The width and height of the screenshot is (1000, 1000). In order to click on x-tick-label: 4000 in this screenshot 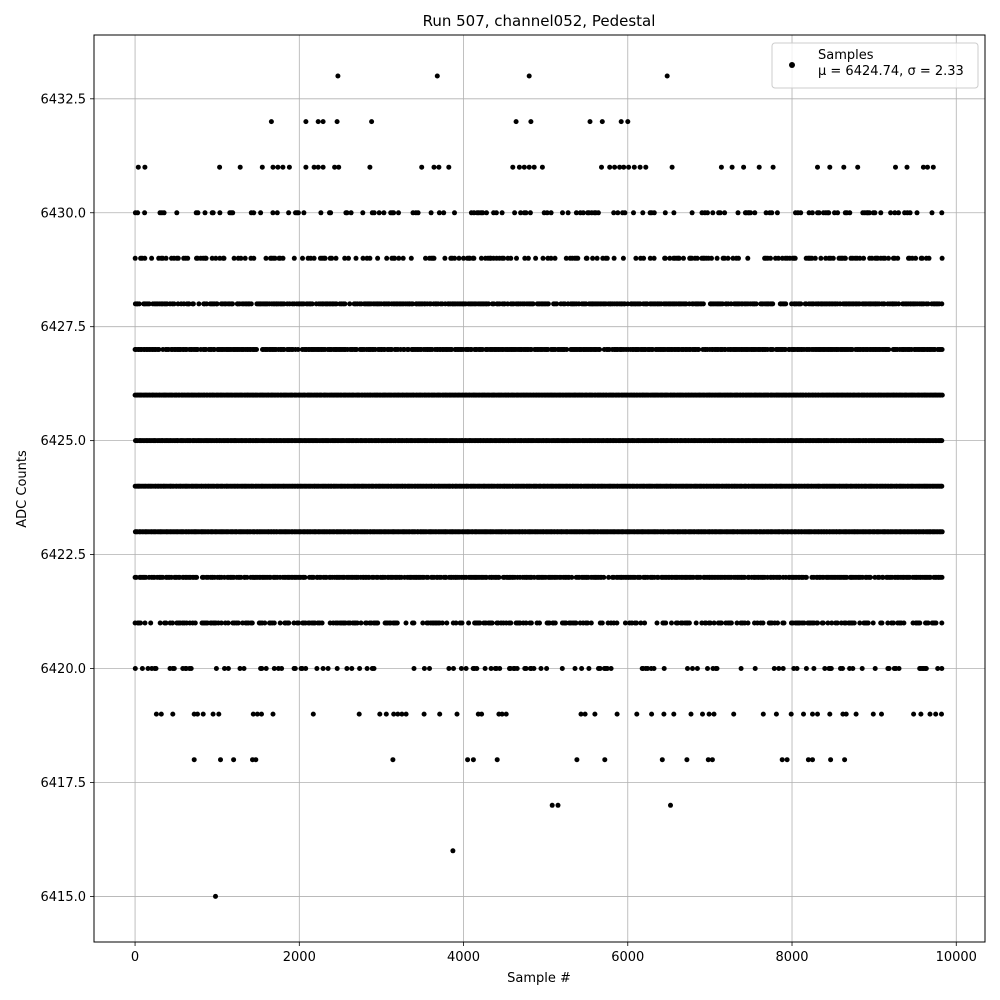, I will do `click(463, 957)`.